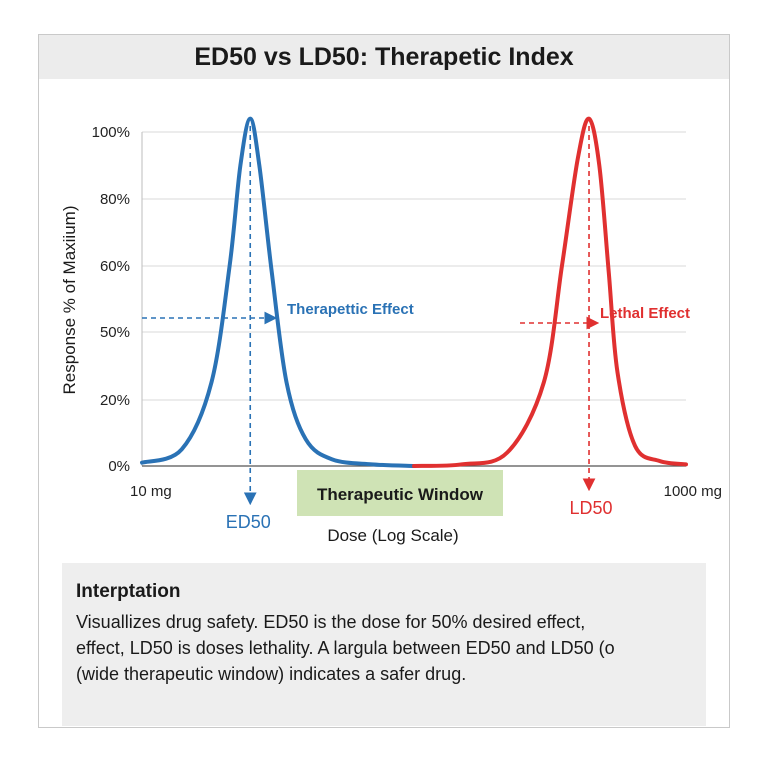 The image size is (768, 768). I want to click on ld50-label: LD50, so click(591, 508).